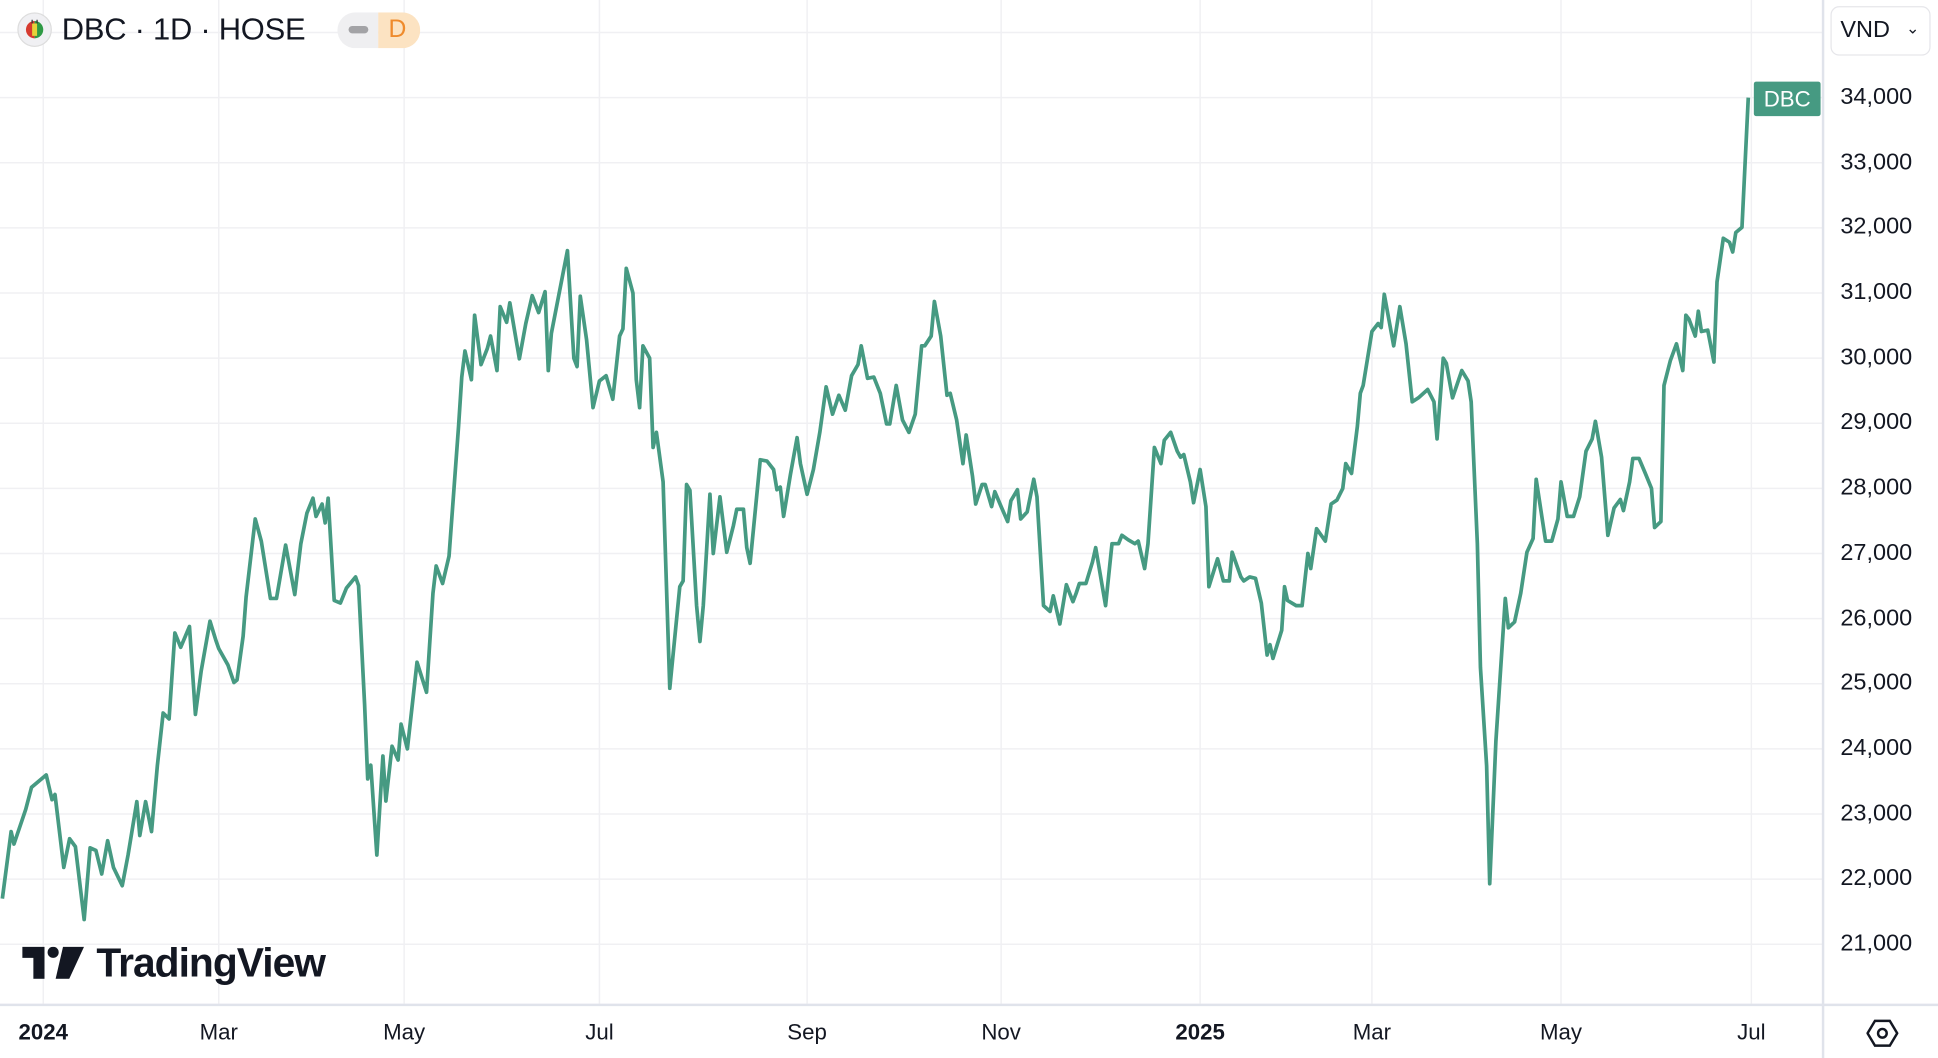 The width and height of the screenshot is (1938, 1058). I want to click on currency-select: VND ⌄, so click(1880, 31).